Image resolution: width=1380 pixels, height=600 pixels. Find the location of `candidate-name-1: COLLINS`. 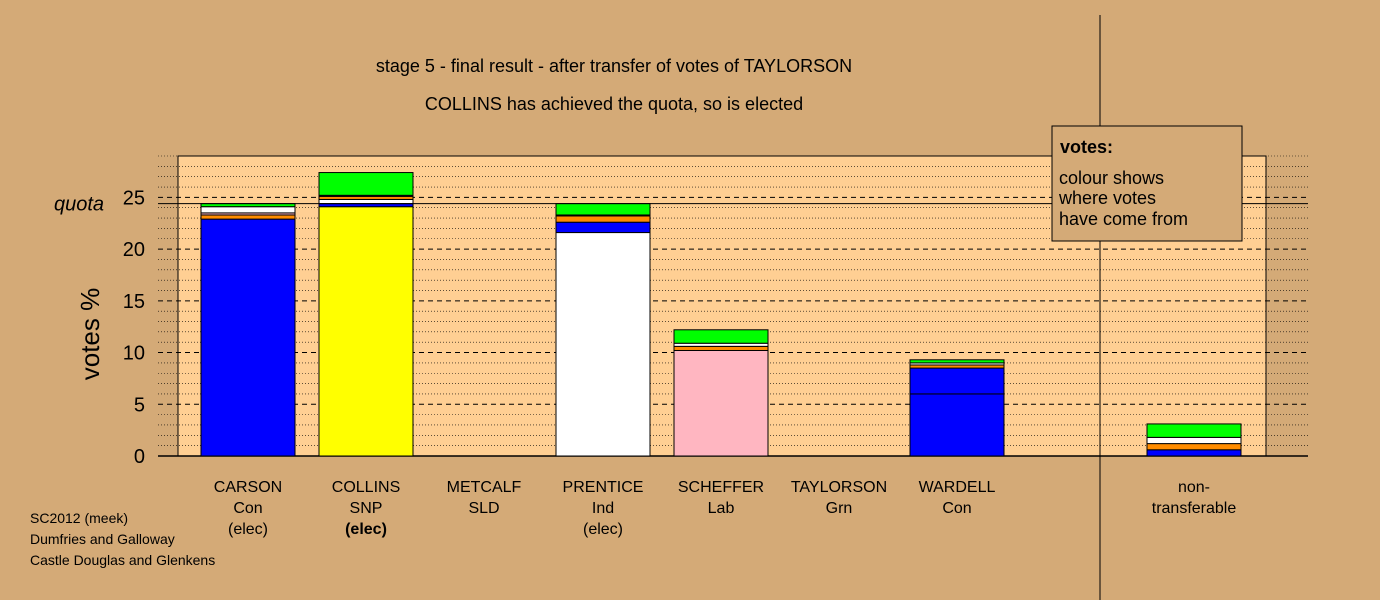

candidate-name-1: COLLINS is located at coordinates (366, 487).